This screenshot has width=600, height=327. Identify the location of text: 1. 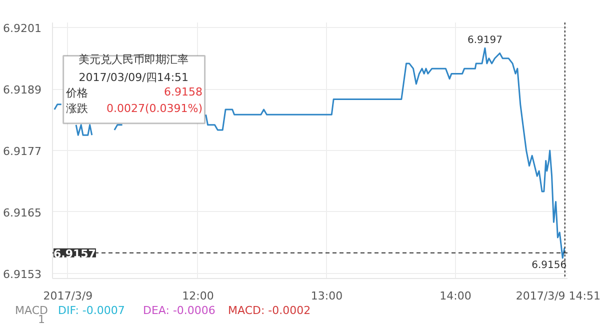
(41, 319).